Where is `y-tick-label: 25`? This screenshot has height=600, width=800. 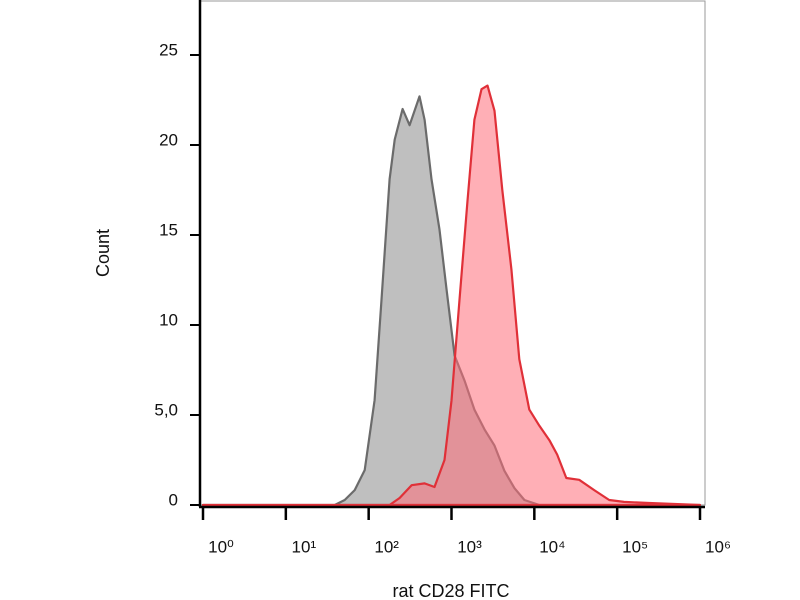
y-tick-label: 25 is located at coordinates (168, 49).